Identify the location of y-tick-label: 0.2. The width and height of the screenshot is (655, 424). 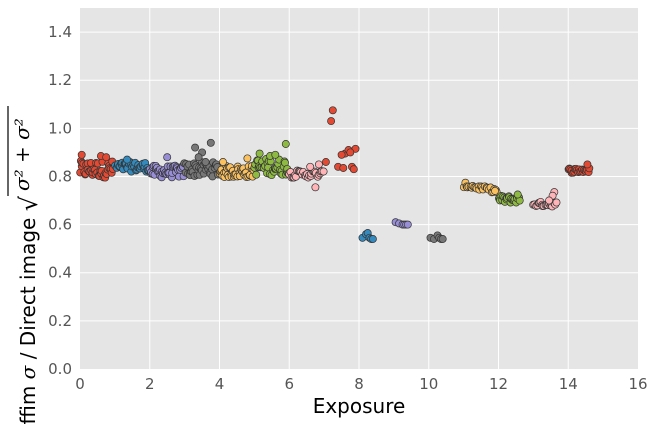
(60, 321).